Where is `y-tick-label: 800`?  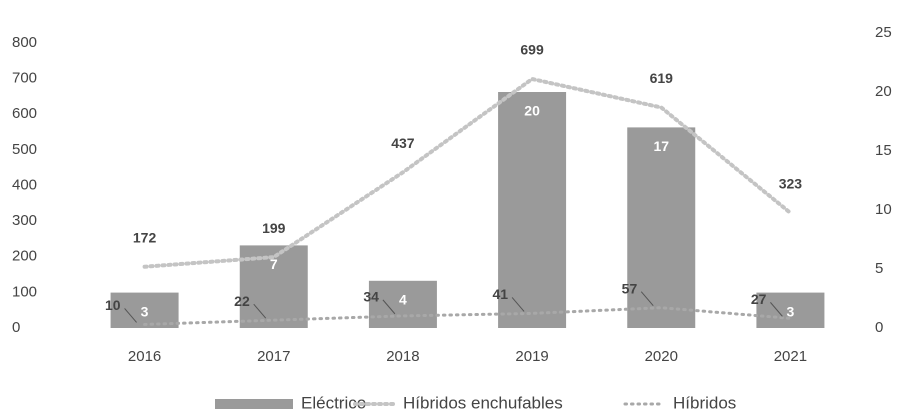 y-tick-label: 800 is located at coordinates (24, 42).